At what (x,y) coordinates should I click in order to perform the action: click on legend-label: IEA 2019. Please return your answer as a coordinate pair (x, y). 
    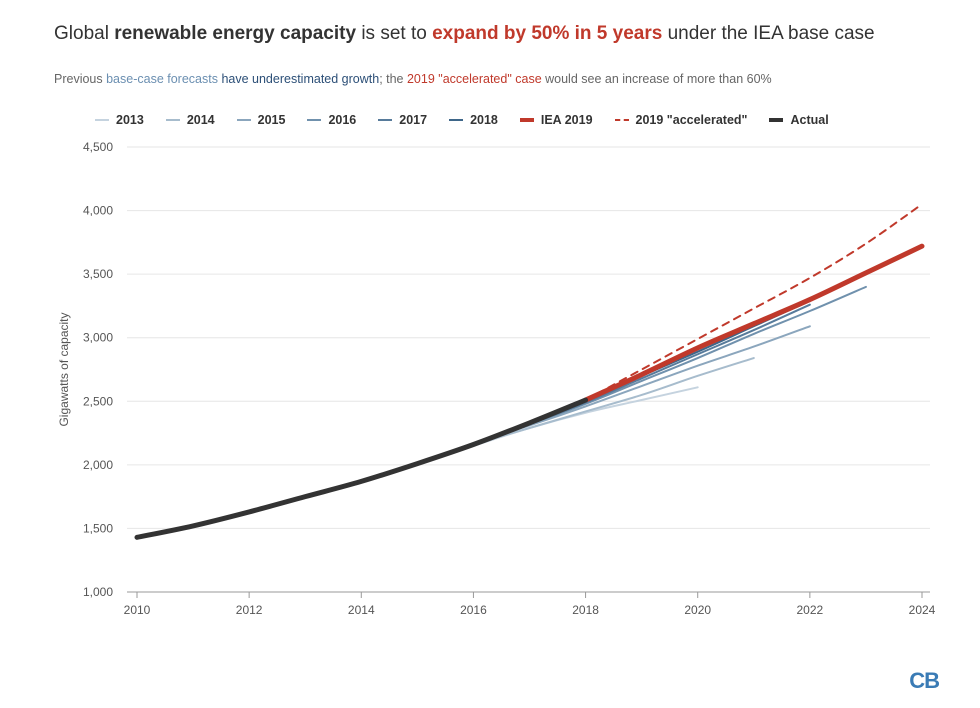
    Looking at the image, I should click on (566, 120).